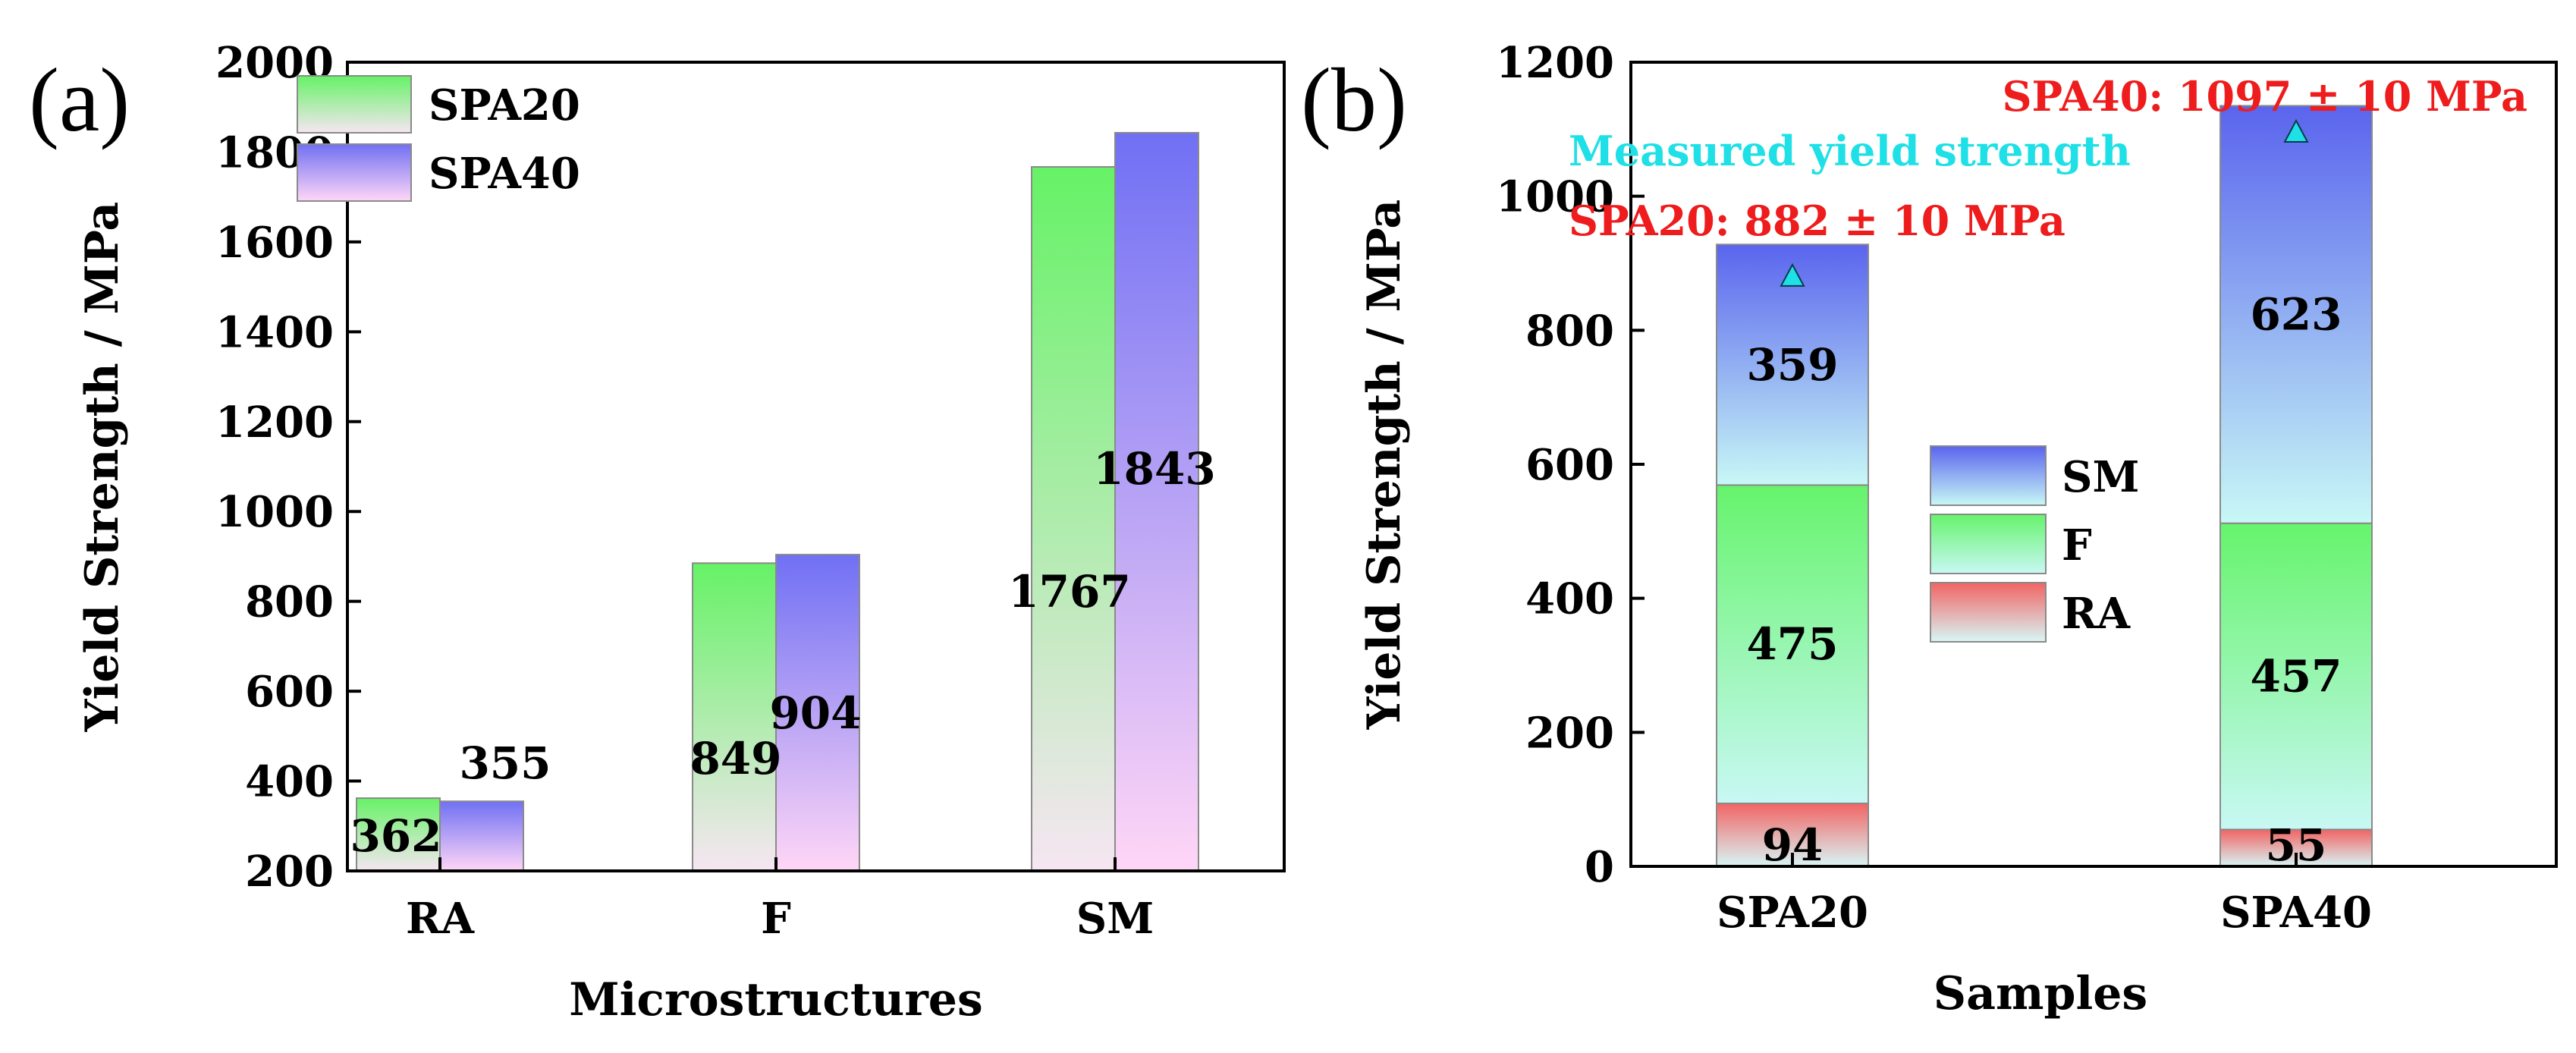 The height and width of the screenshot is (1053, 2576). I want to click on bar-segment-f-spa40, so click(2296, 676).